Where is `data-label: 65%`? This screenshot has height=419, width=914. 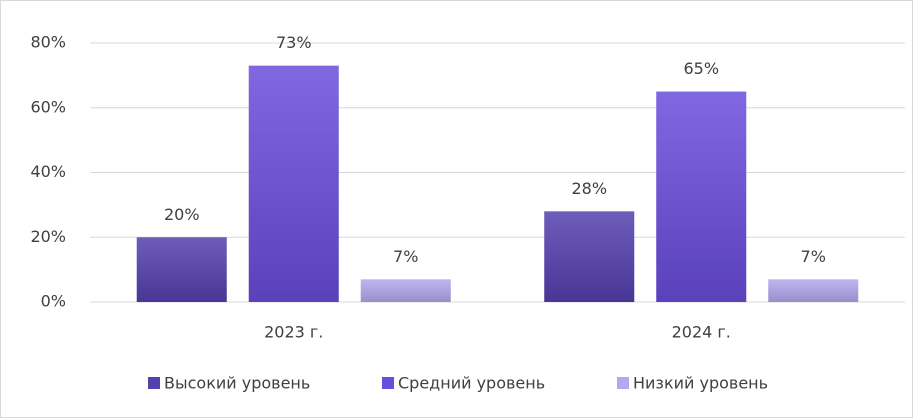 data-label: 65% is located at coordinates (701, 68).